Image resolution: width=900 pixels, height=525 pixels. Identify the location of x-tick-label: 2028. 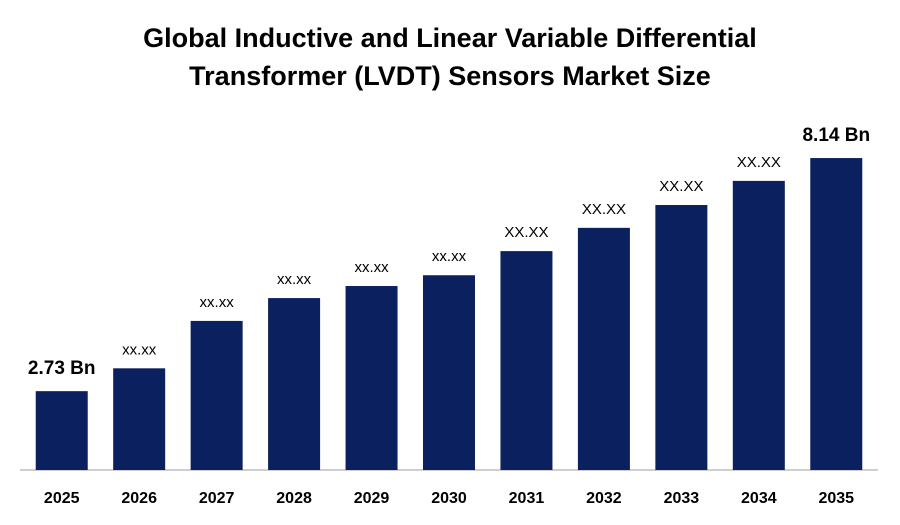
(294, 498).